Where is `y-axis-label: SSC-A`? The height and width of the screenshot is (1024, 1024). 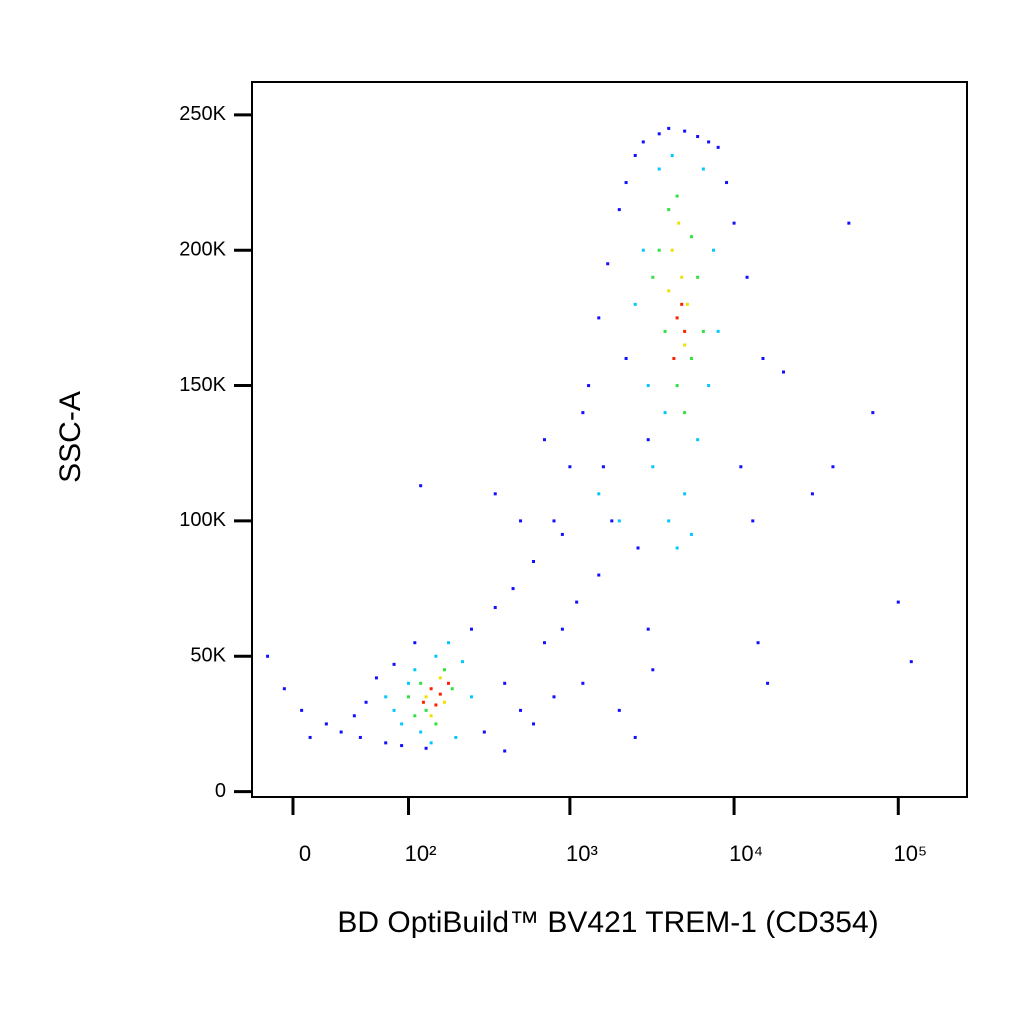
y-axis-label: SSC-A is located at coordinates (70, 437).